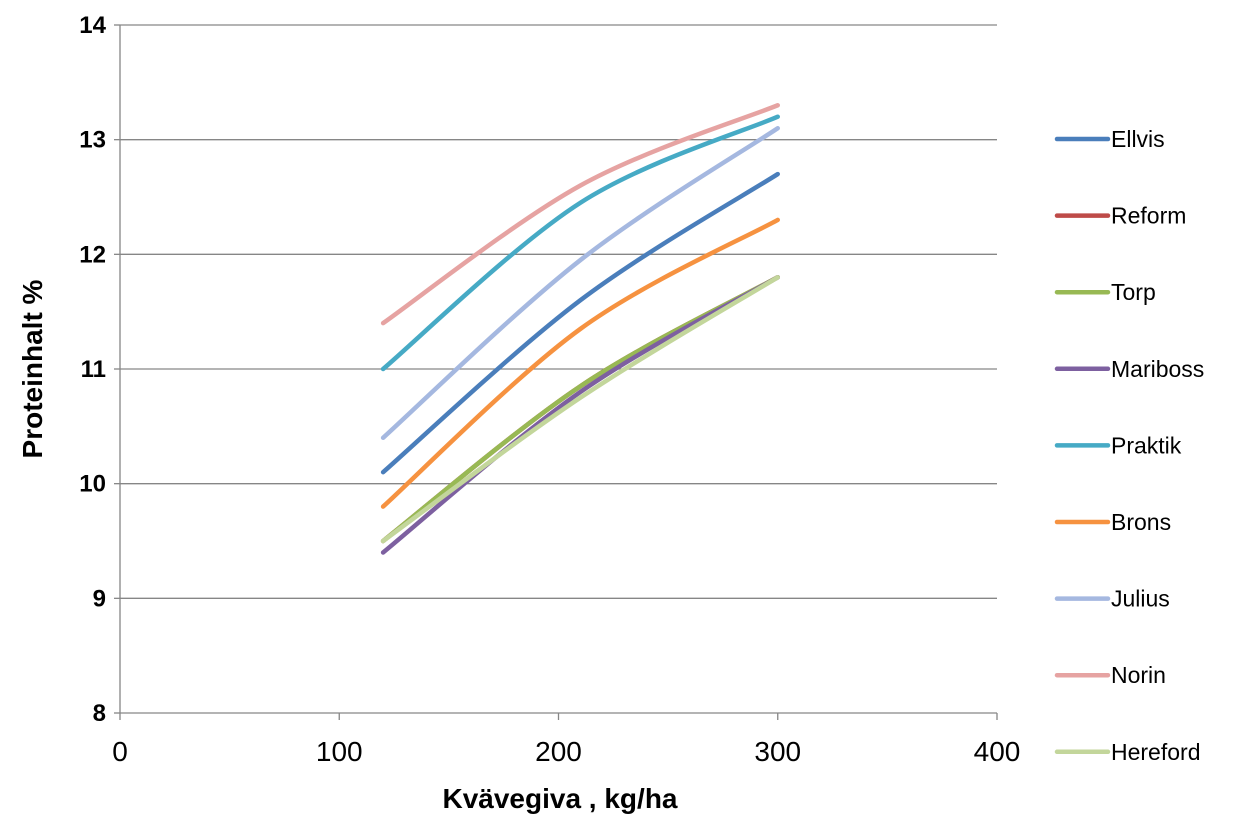 The width and height of the screenshot is (1233, 839). I want to click on legend-label: Praktik, so click(1146, 445).